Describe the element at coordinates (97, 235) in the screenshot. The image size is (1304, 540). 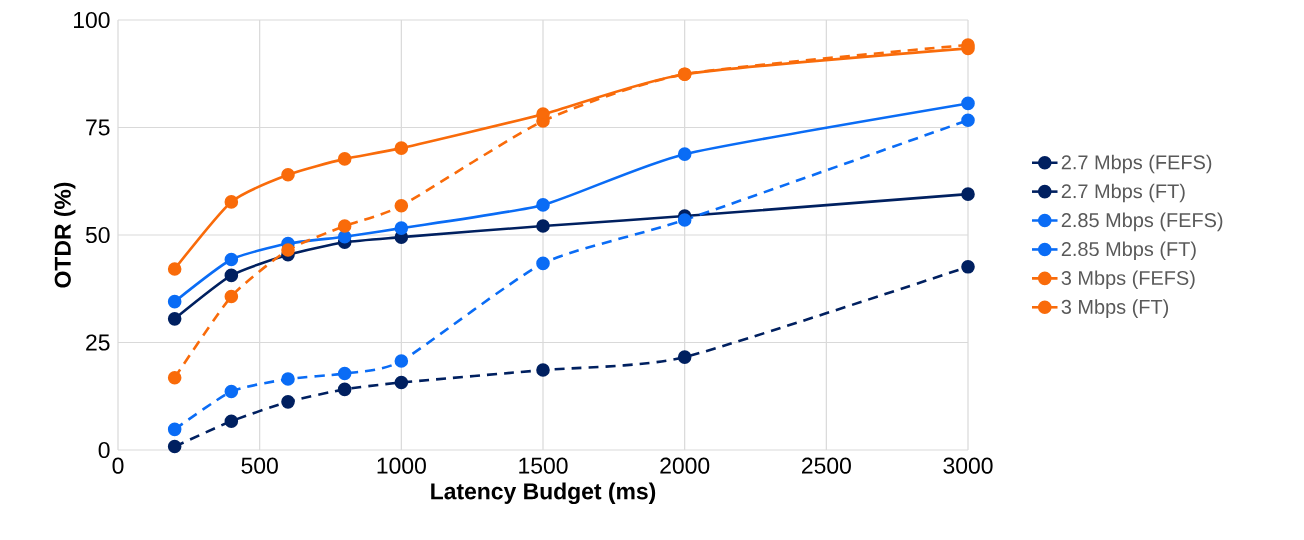
I see `y-tick-label: 50` at that location.